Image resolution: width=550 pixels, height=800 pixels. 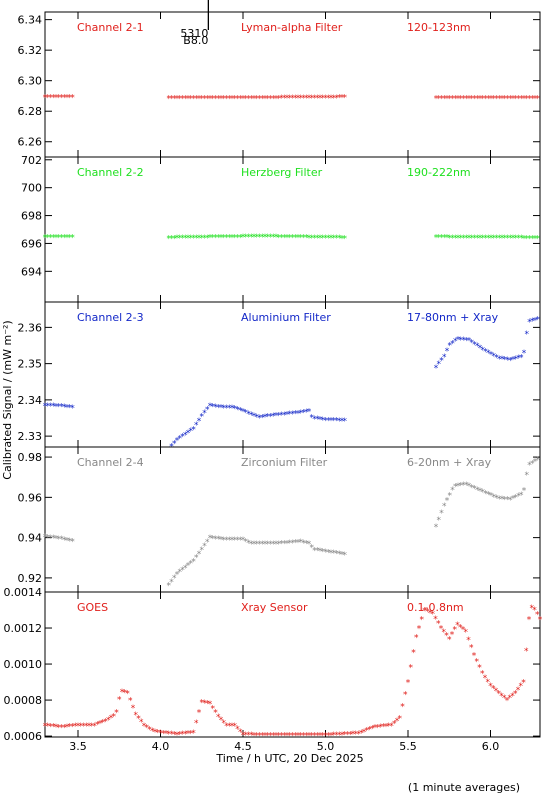 What do you see at coordinates (435, 607) in the screenshot?
I see `band-label: 0.1-0.8nm` at bounding box center [435, 607].